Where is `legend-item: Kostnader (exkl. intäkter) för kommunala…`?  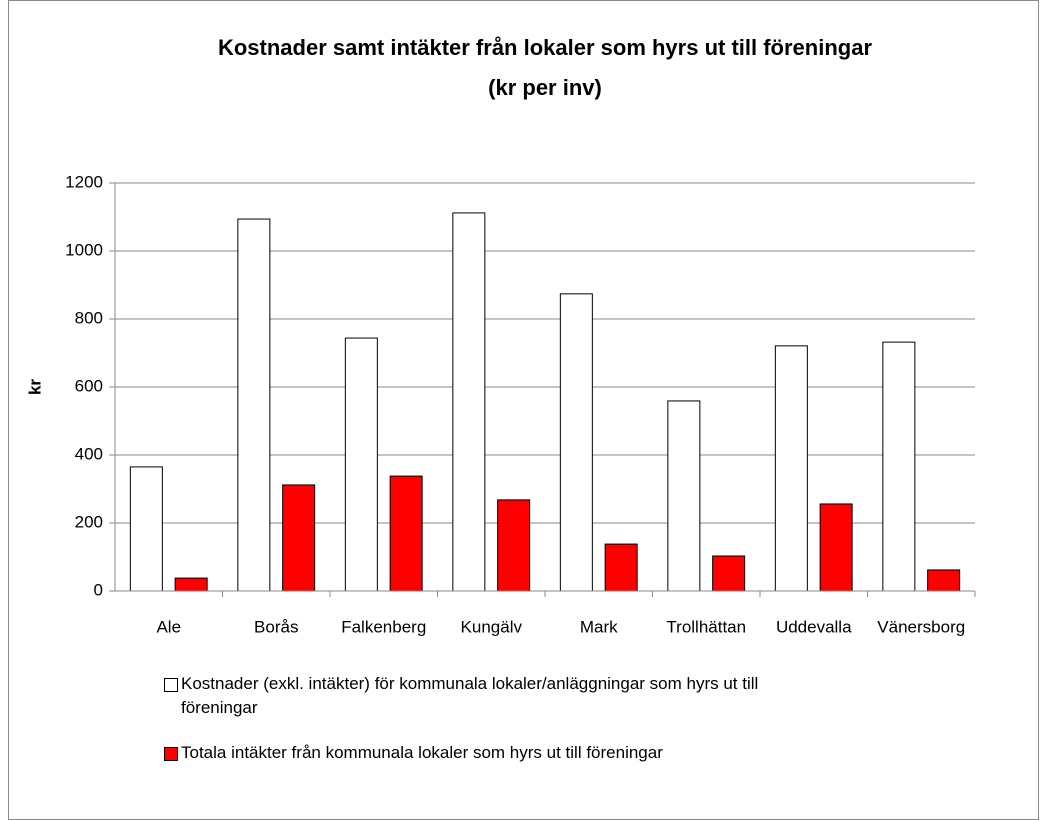 legend-item: Kostnader (exkl. intäkter) för kommunala… is located at coordinates (484, 696).